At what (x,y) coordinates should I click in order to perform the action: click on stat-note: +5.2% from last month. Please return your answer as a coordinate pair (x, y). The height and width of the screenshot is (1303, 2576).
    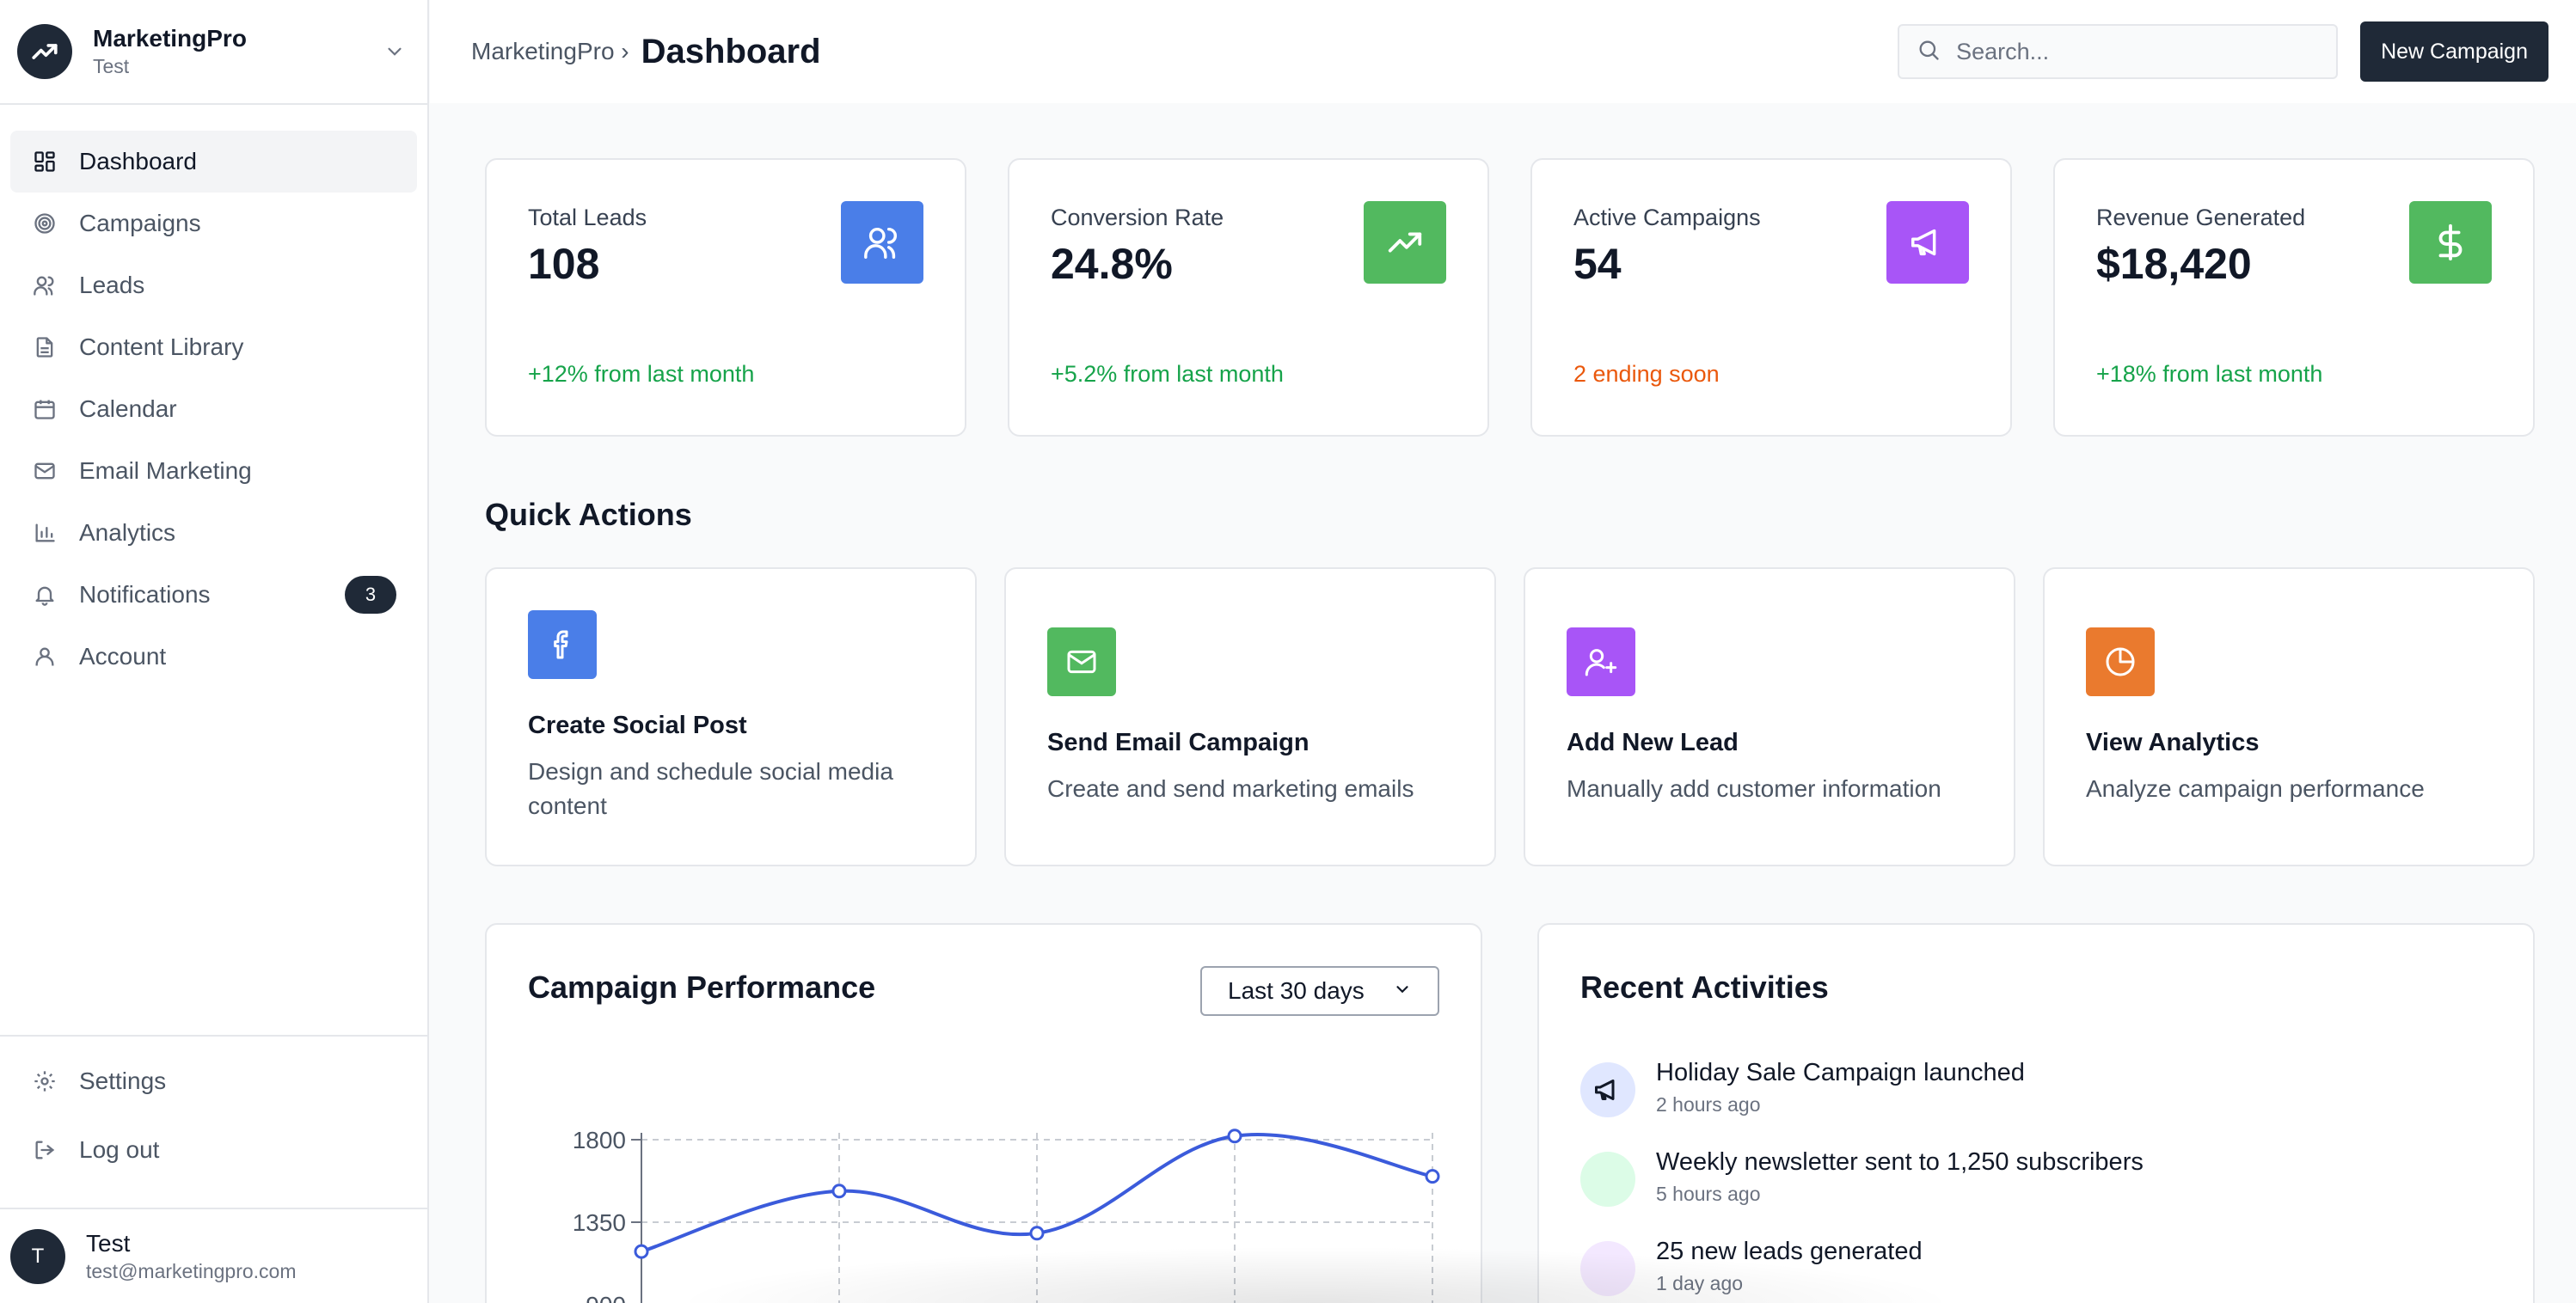
    Looking at the image, I should click on (1167, 374).